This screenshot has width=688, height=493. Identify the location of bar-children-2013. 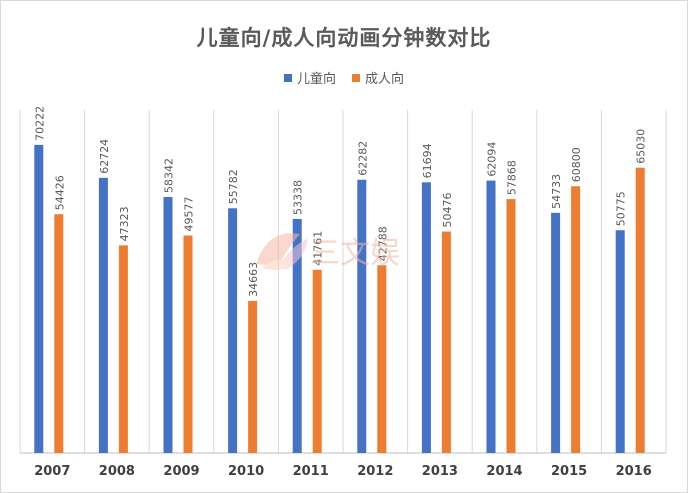
(426, 318).